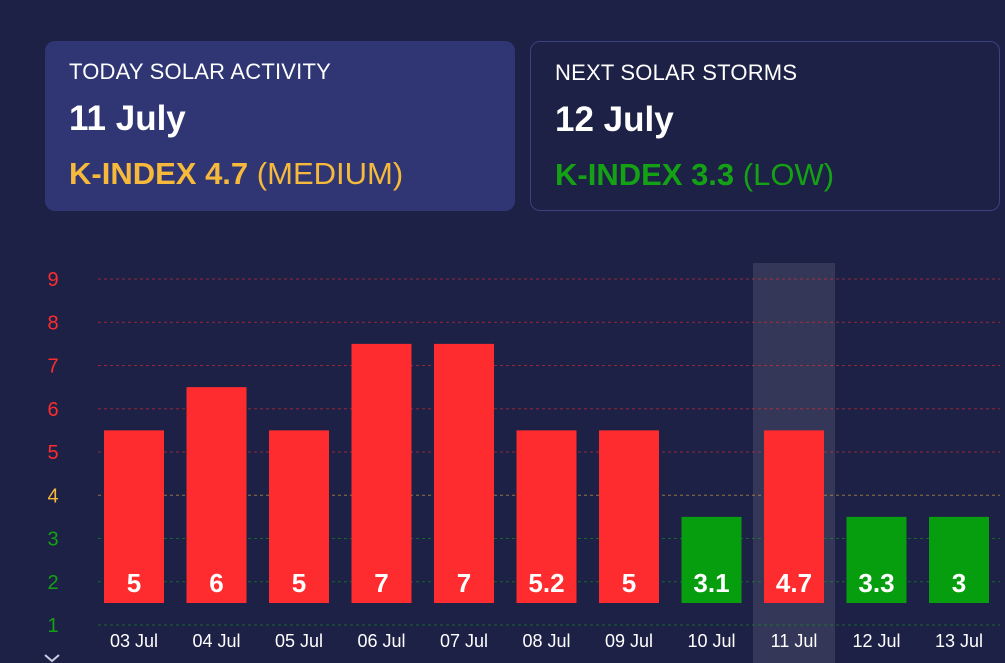  I want to click on bar-value-label: 3.1, so click(711, 583).